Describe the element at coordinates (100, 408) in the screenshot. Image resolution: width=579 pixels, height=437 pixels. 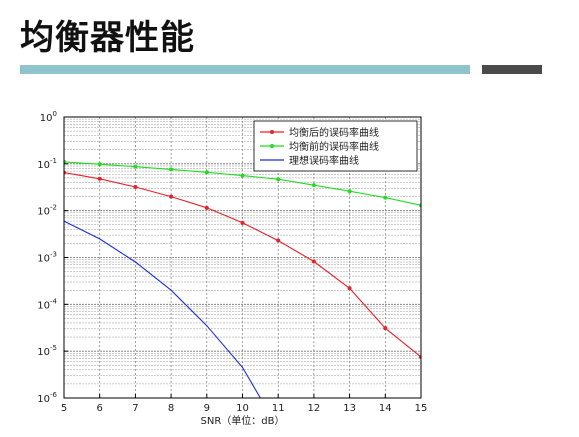
I see `x-tick-label: 6` at that location.